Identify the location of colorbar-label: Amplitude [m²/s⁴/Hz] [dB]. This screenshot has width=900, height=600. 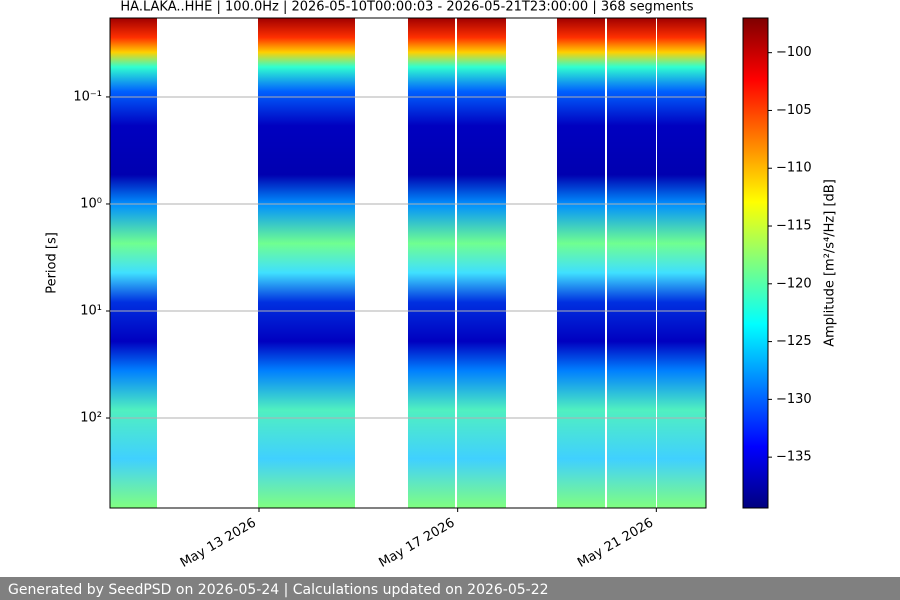
(830, 263).